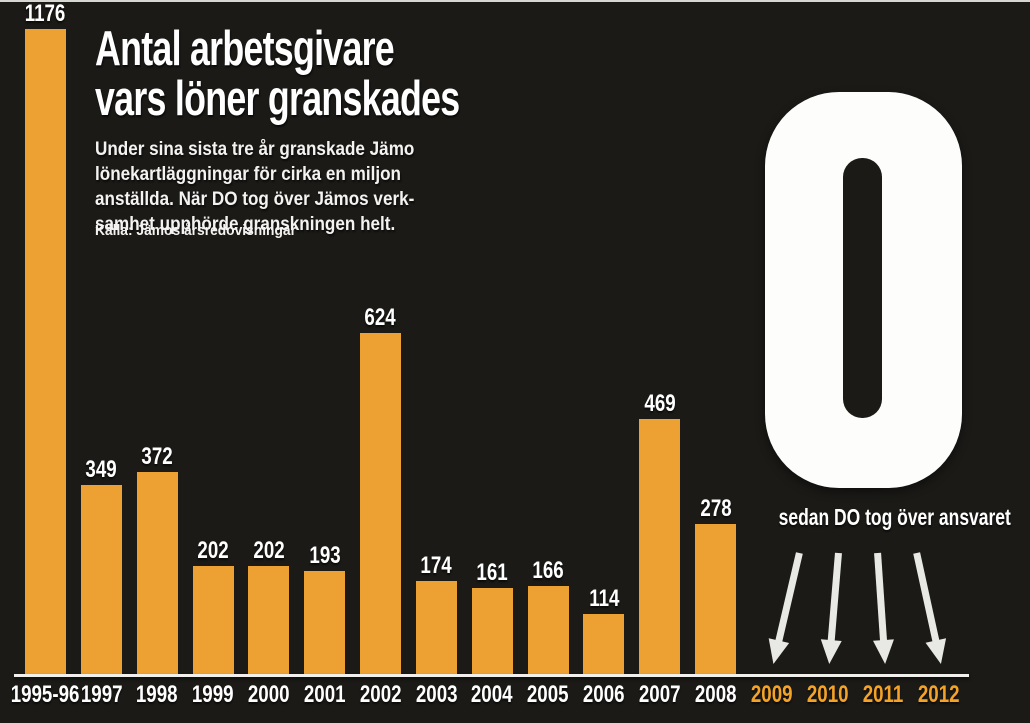  I want to click on bar-2007, so click(660, 547).